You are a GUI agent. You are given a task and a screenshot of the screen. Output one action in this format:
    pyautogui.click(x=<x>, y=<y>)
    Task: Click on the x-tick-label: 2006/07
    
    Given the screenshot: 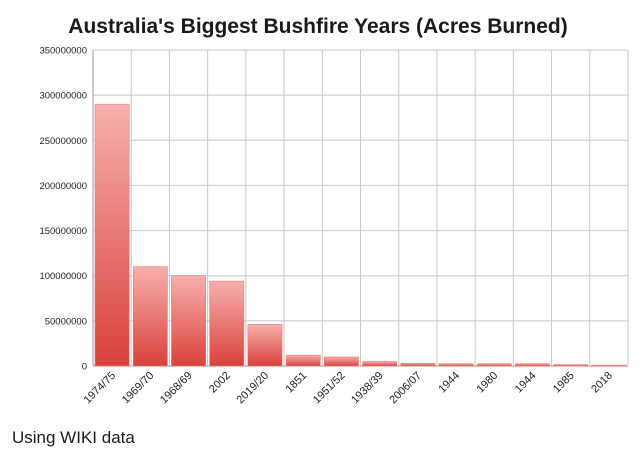 What is the action you would take?
    pyautogui.click(x=405, y=388)
    